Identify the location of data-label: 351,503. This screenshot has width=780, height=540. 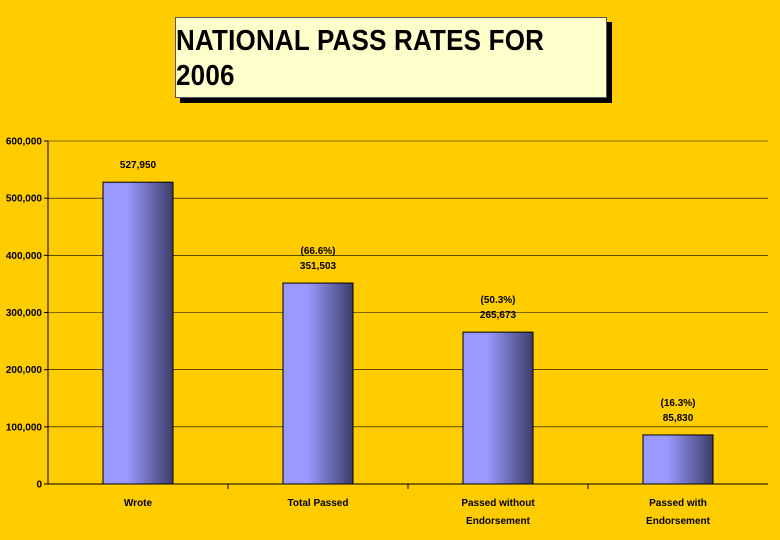
(318, 266).